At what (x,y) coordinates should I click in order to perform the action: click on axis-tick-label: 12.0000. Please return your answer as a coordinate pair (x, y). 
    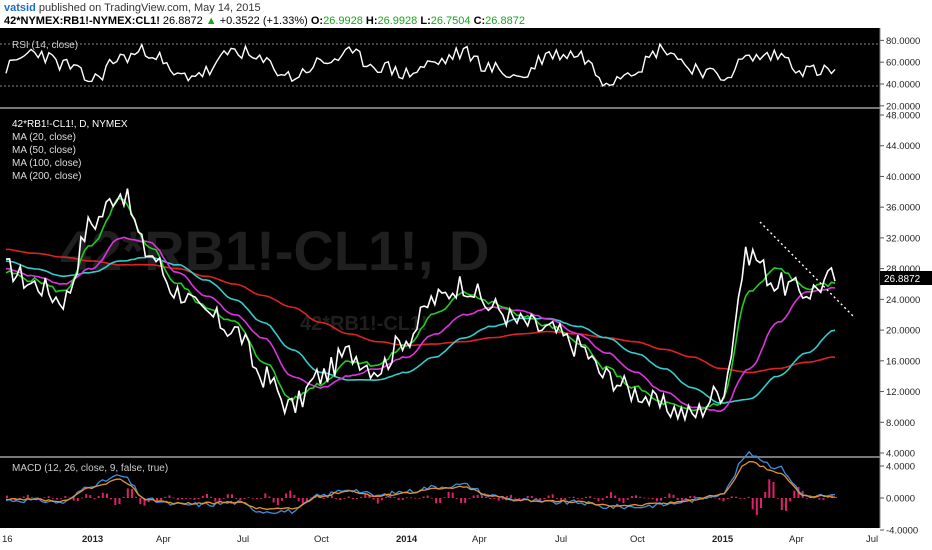
    Looking at the image, I should click on (903, 392).